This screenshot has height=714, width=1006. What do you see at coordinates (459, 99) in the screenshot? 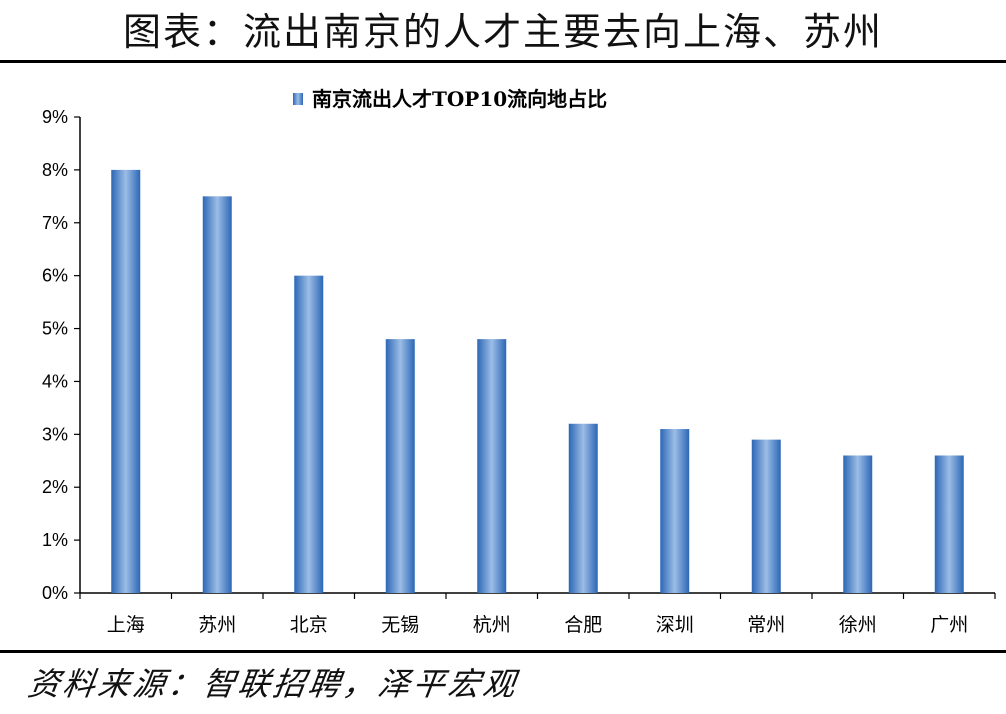
I see `legend-label: 南京流出人才TOP10流向地占比` at bounding box center [459, 99].